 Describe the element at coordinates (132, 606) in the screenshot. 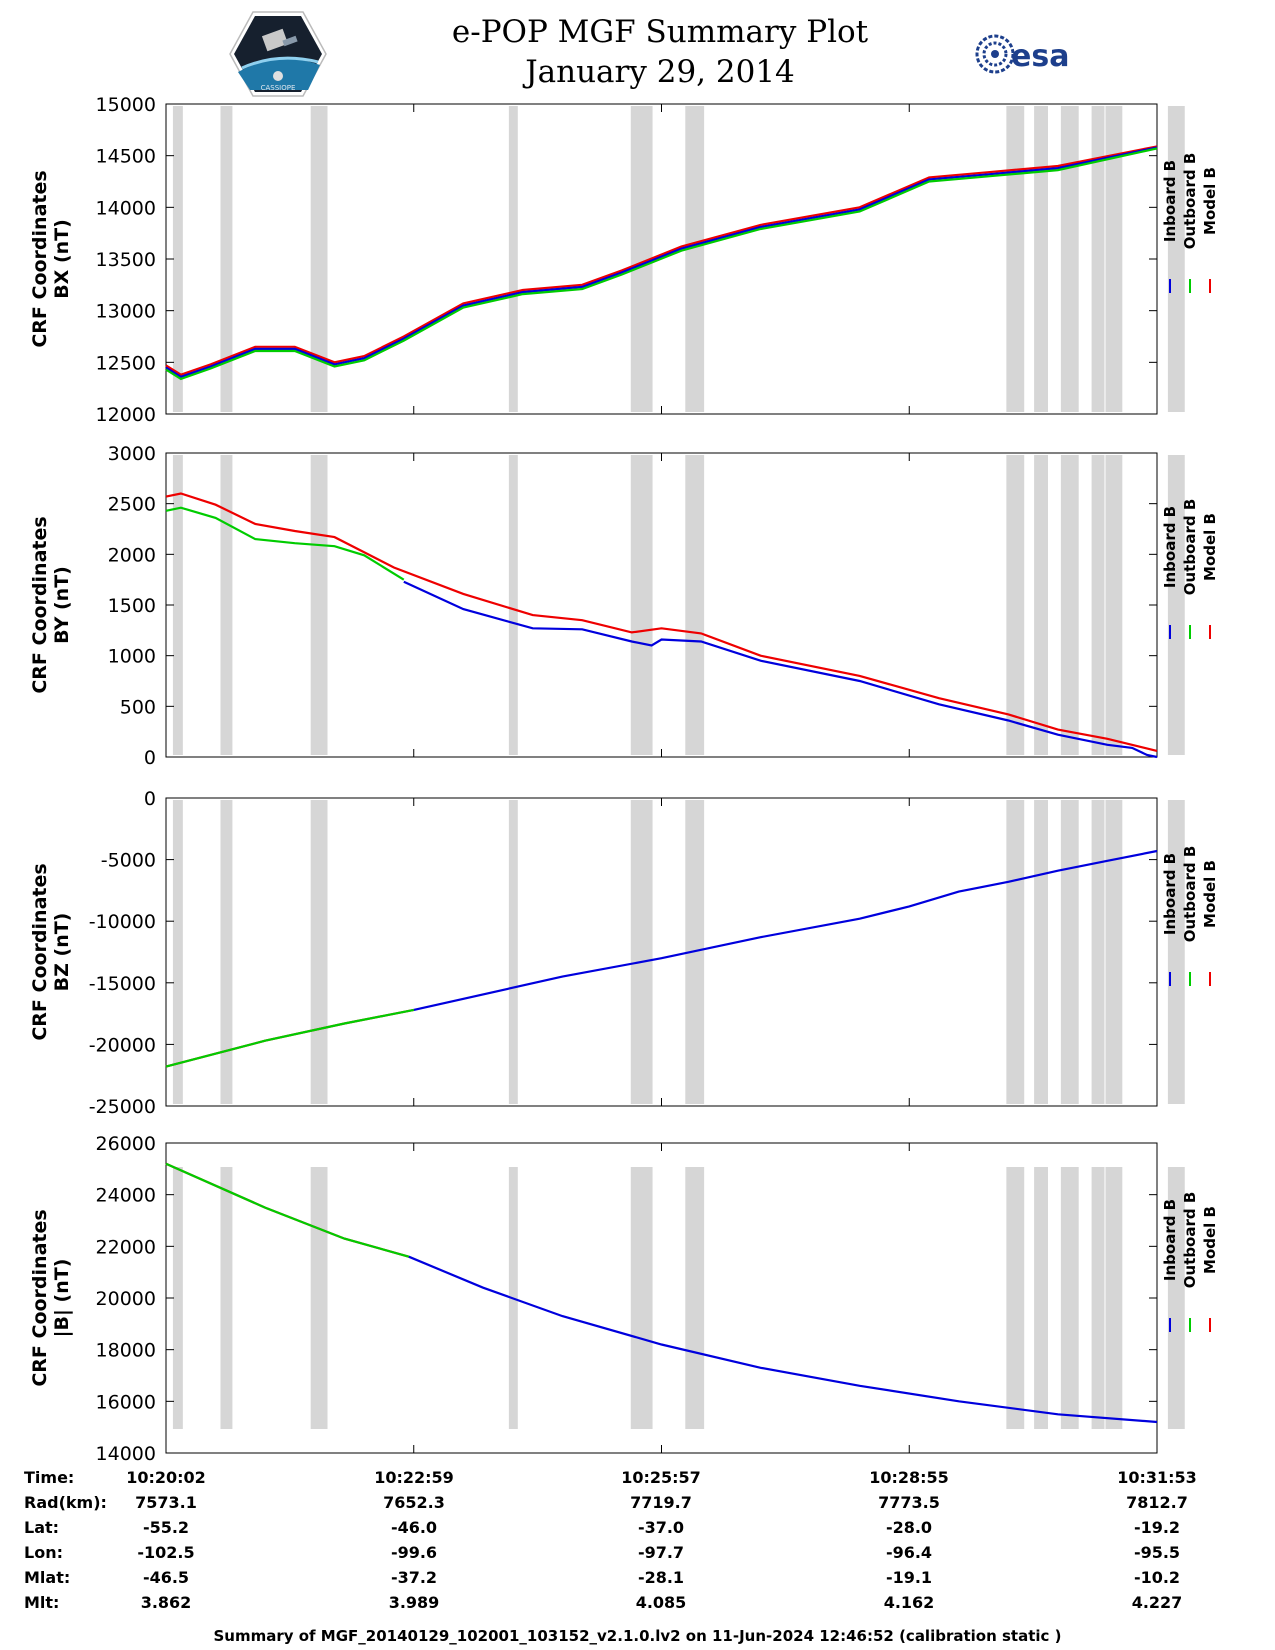

I see `y-tick-label: 1500` at that location.